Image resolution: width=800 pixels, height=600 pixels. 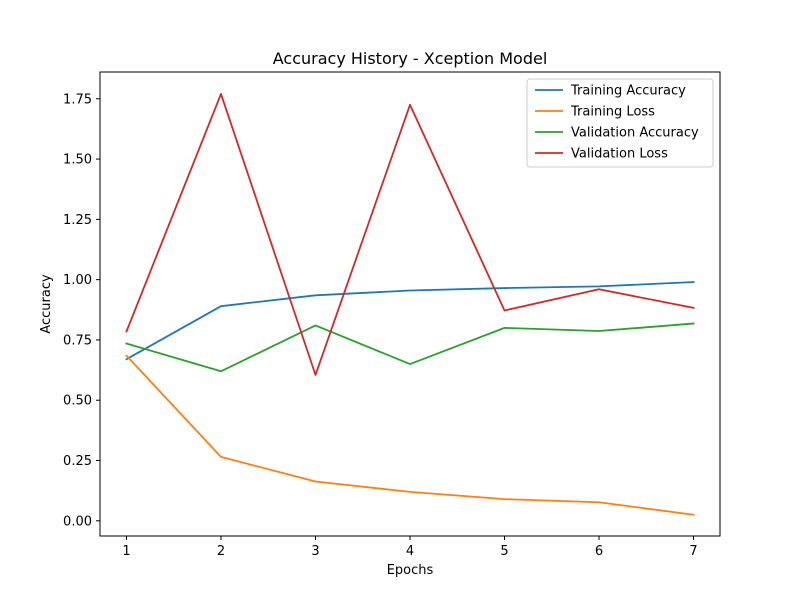 I want to click on legend-label: Validation Accuracy, so click(x=635, y=133).